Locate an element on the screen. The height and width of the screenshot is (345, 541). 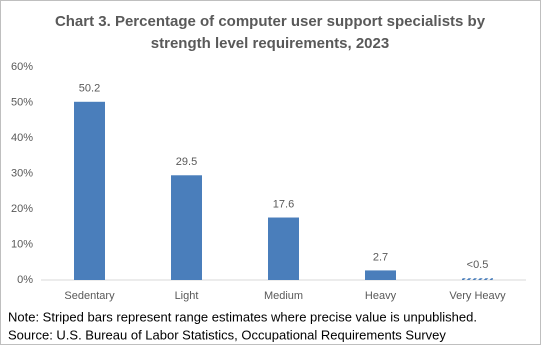
y-tick-label: 40% is located at coordinates (22, 138).